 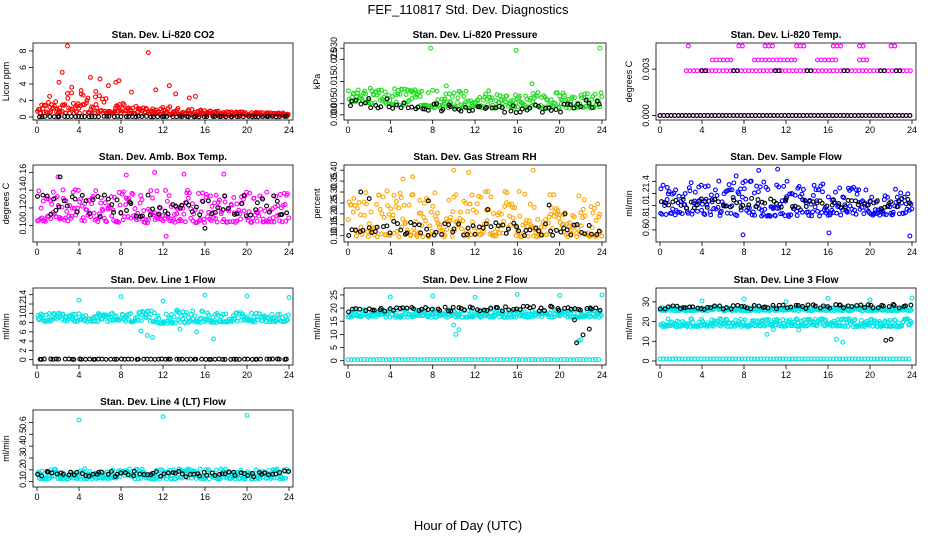 What do you see at coordinates (560, 375) in the screenshot?
I see `x-tick-label: 20` at bounding box center [560, 375].